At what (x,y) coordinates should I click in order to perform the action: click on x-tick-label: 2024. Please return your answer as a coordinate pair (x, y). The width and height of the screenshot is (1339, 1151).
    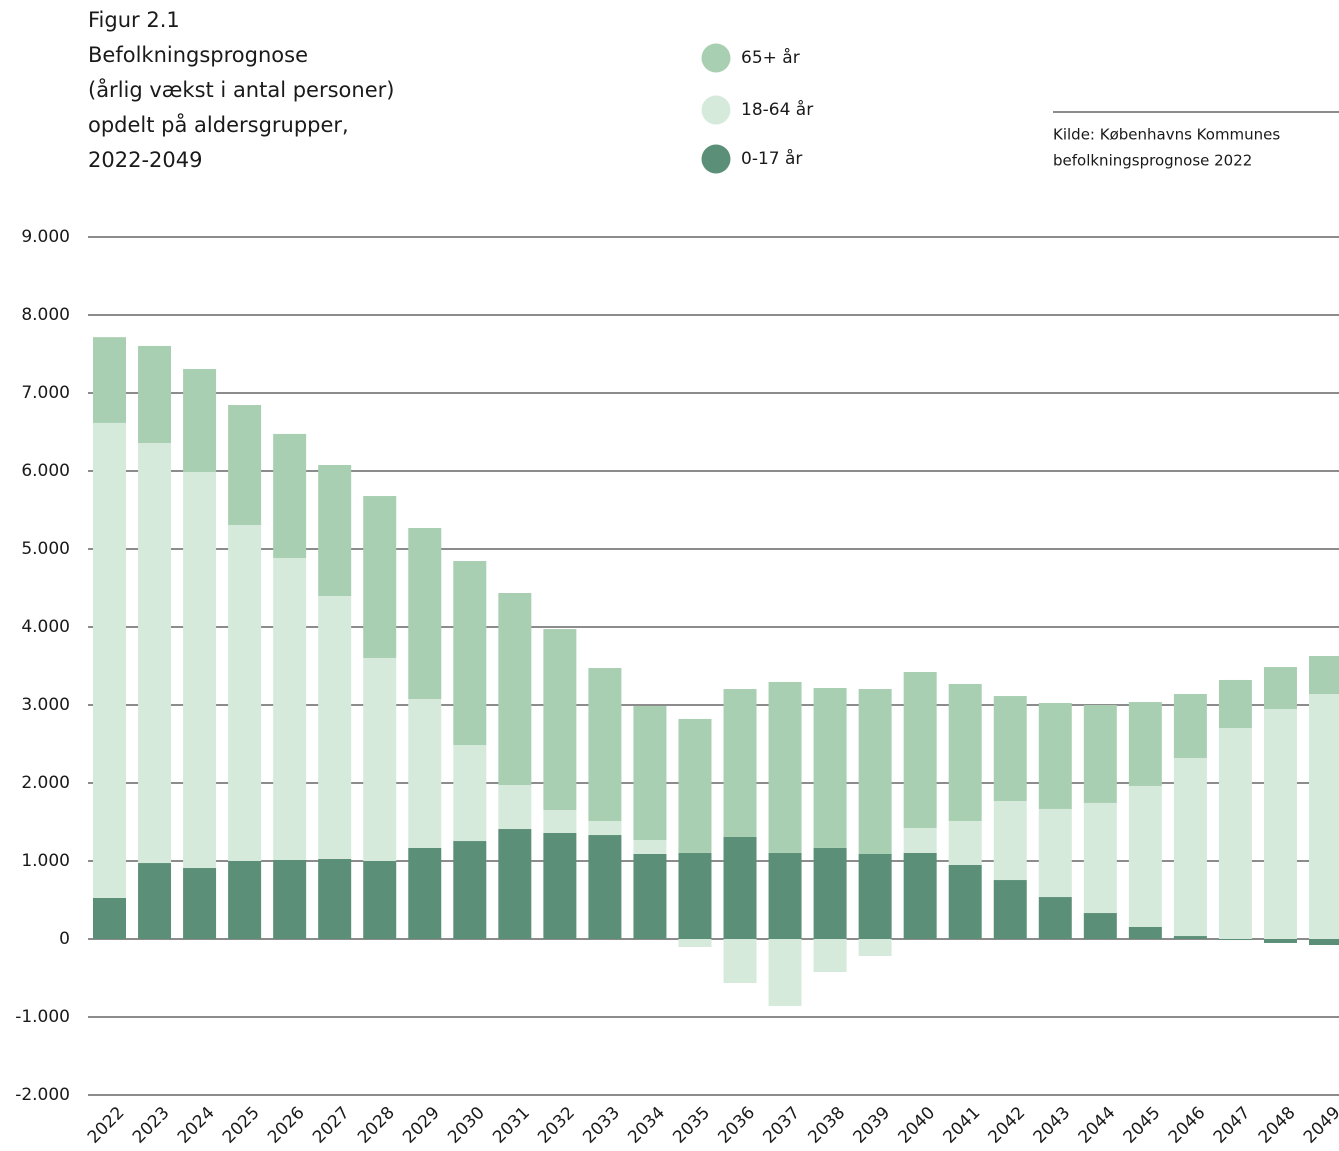
    Looking at the image, I should click on (196, 1125).